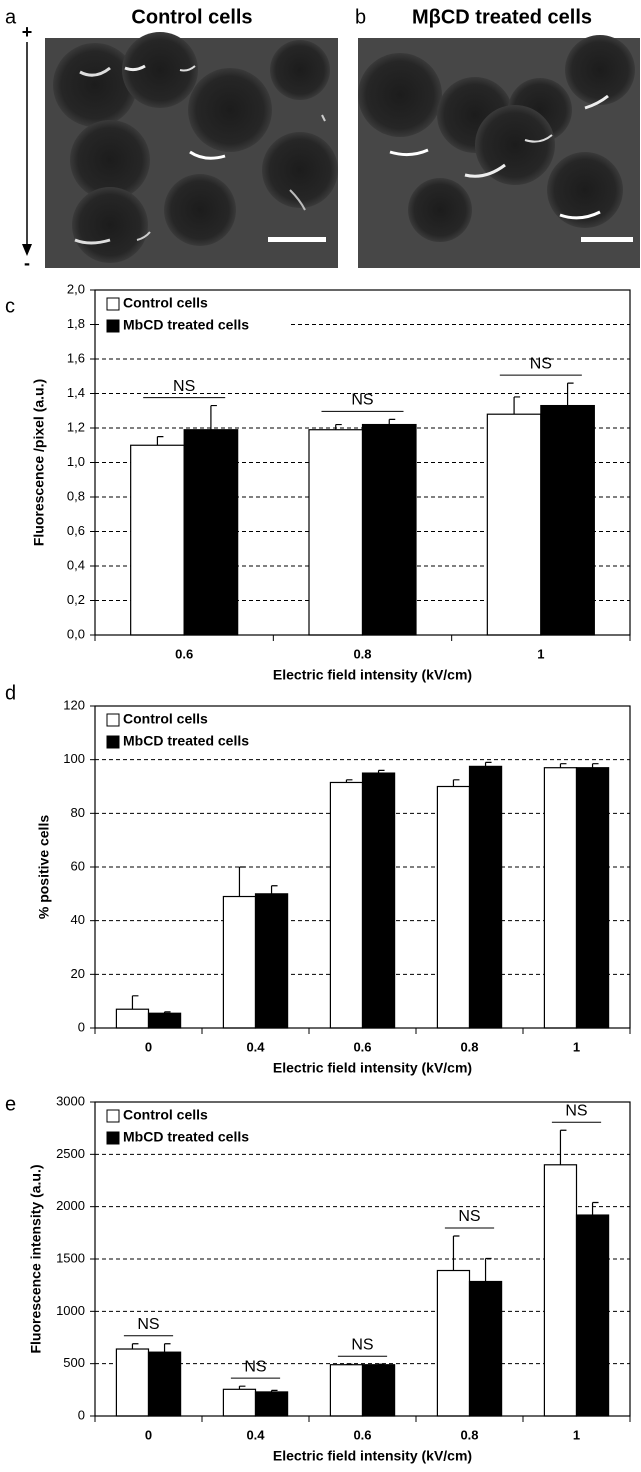 This screenshot has width=641, height=1472. Describe the element at coordinates (76, 633) in the screenshot. I see `y-tick-label: 0,0` at that location.